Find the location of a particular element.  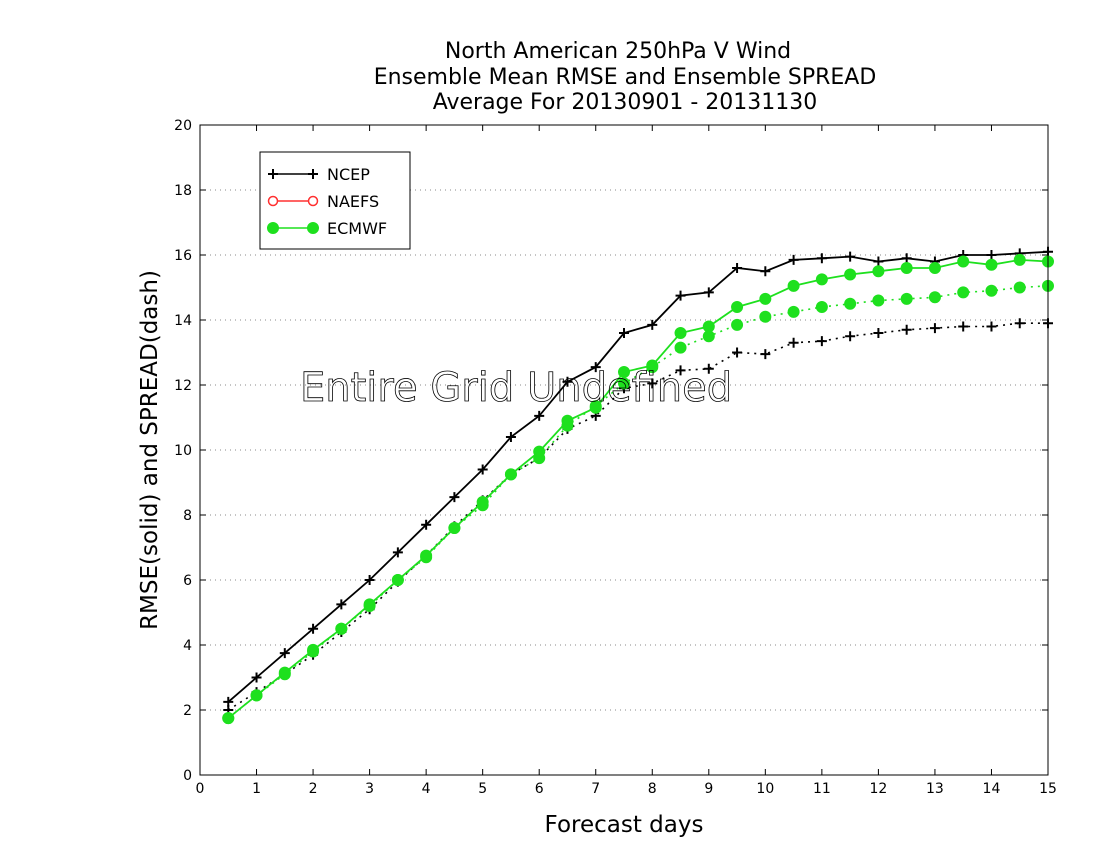

x-tick-label-0: 0 is located at coordinates (200, 789).